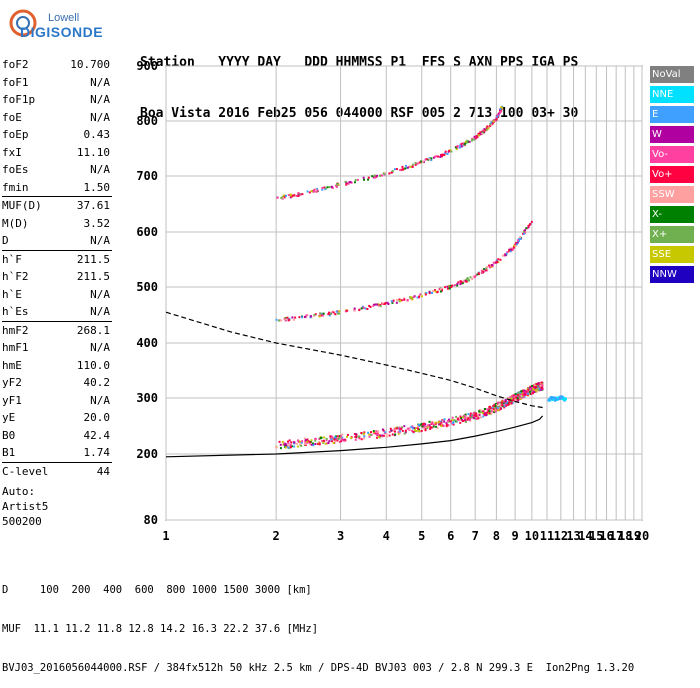  What do you see at coordinates (12, 294) in the screenshot?
I see `param-label: h`E` at bounding box center [12, 294].